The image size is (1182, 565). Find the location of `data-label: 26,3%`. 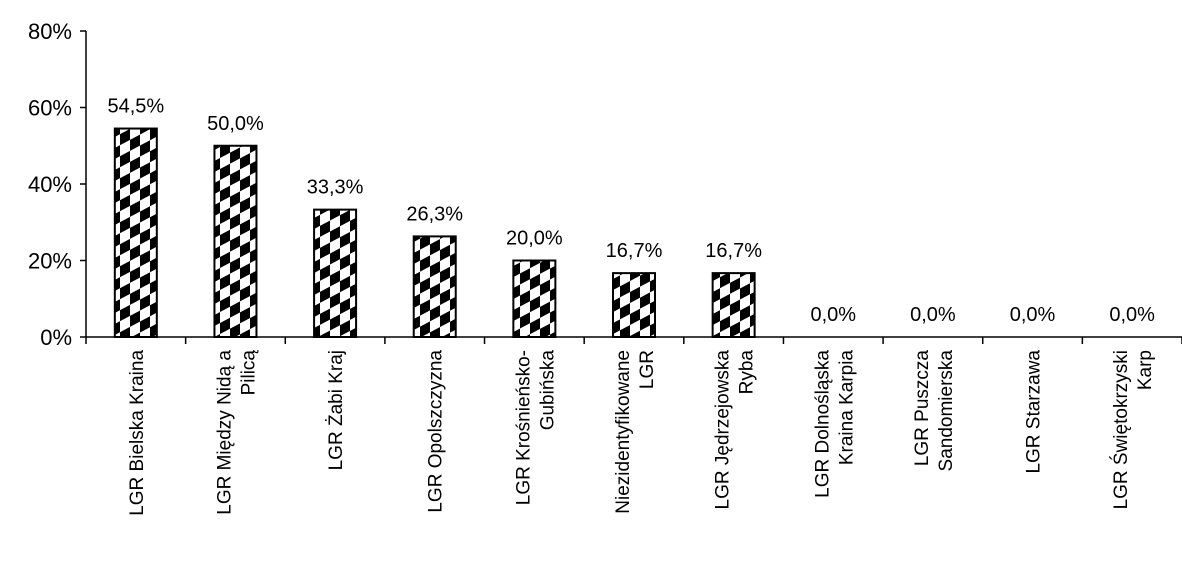

data-label: 26,3% is located at coordinates (434, 214).